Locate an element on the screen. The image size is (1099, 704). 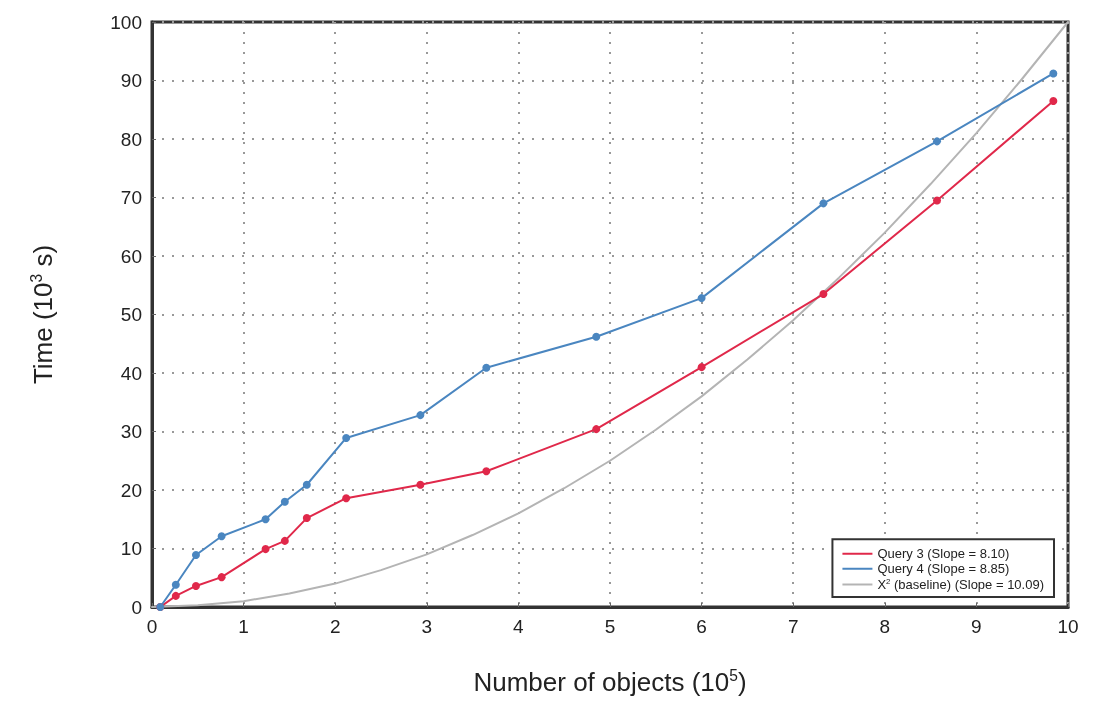
y-tick-label: 30 is located at coordinates (131, 431).